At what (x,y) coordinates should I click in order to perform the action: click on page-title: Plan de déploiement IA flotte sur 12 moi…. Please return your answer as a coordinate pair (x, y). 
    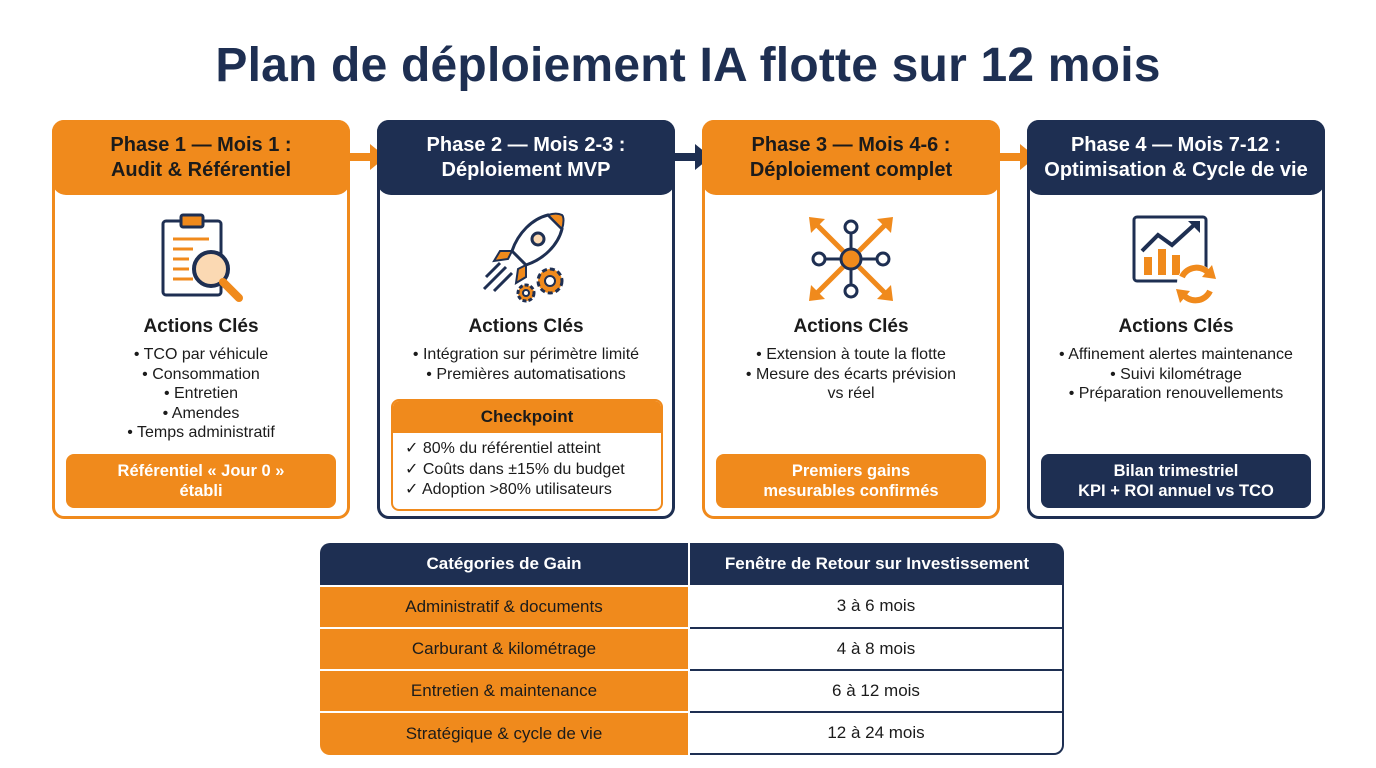
    Looking at the image, I should click on (688, 65).